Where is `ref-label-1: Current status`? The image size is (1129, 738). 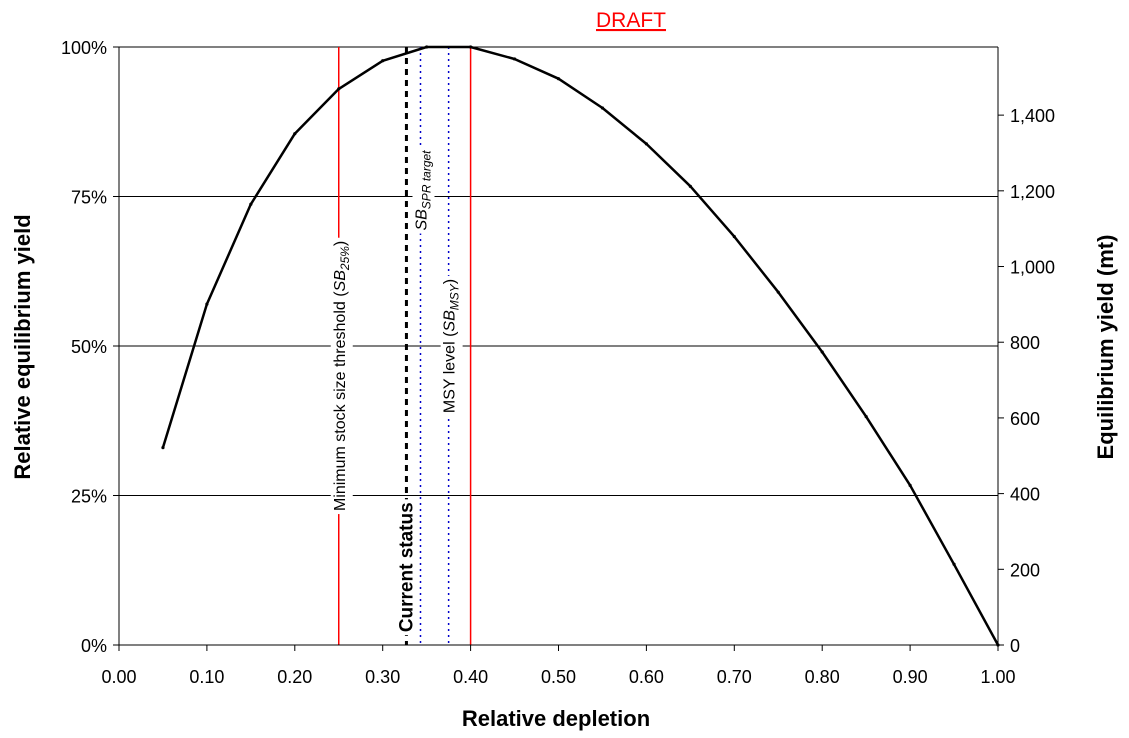 ref-label-1: Current status is located at coordinates (406, 567).